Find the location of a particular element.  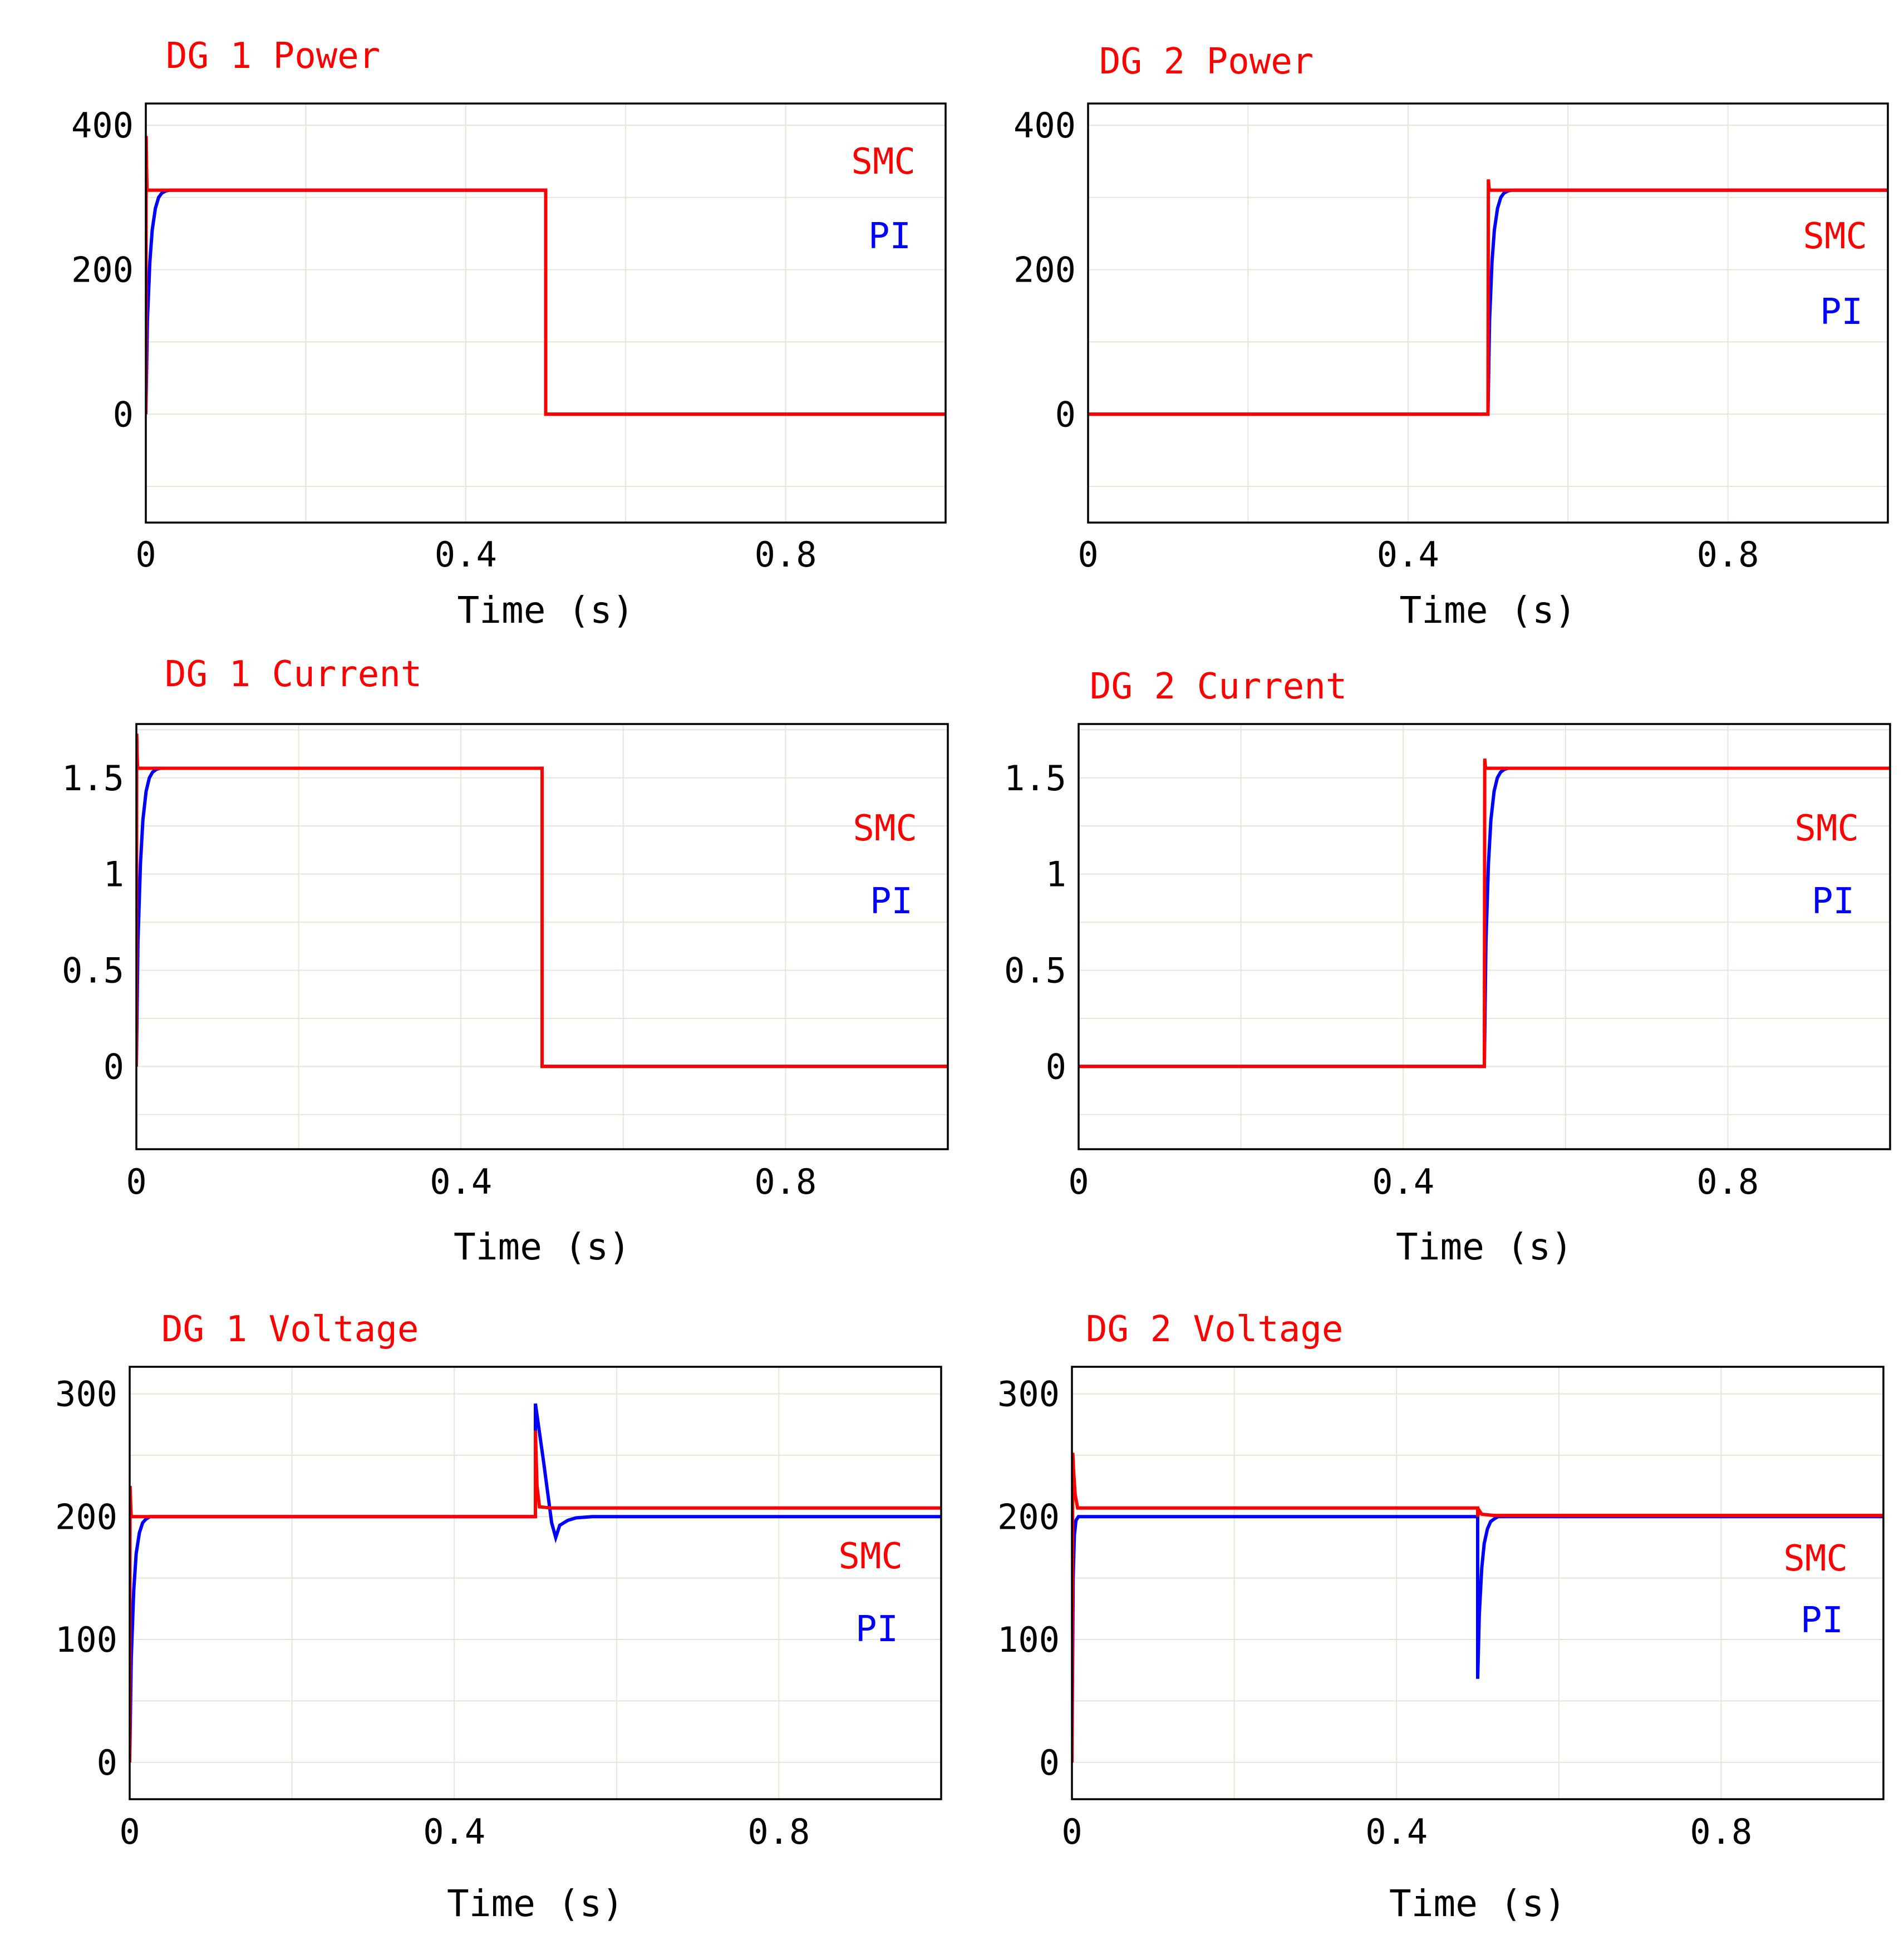

chart-title: DG 2 Voltage is located at coordinates (1214, 1329).